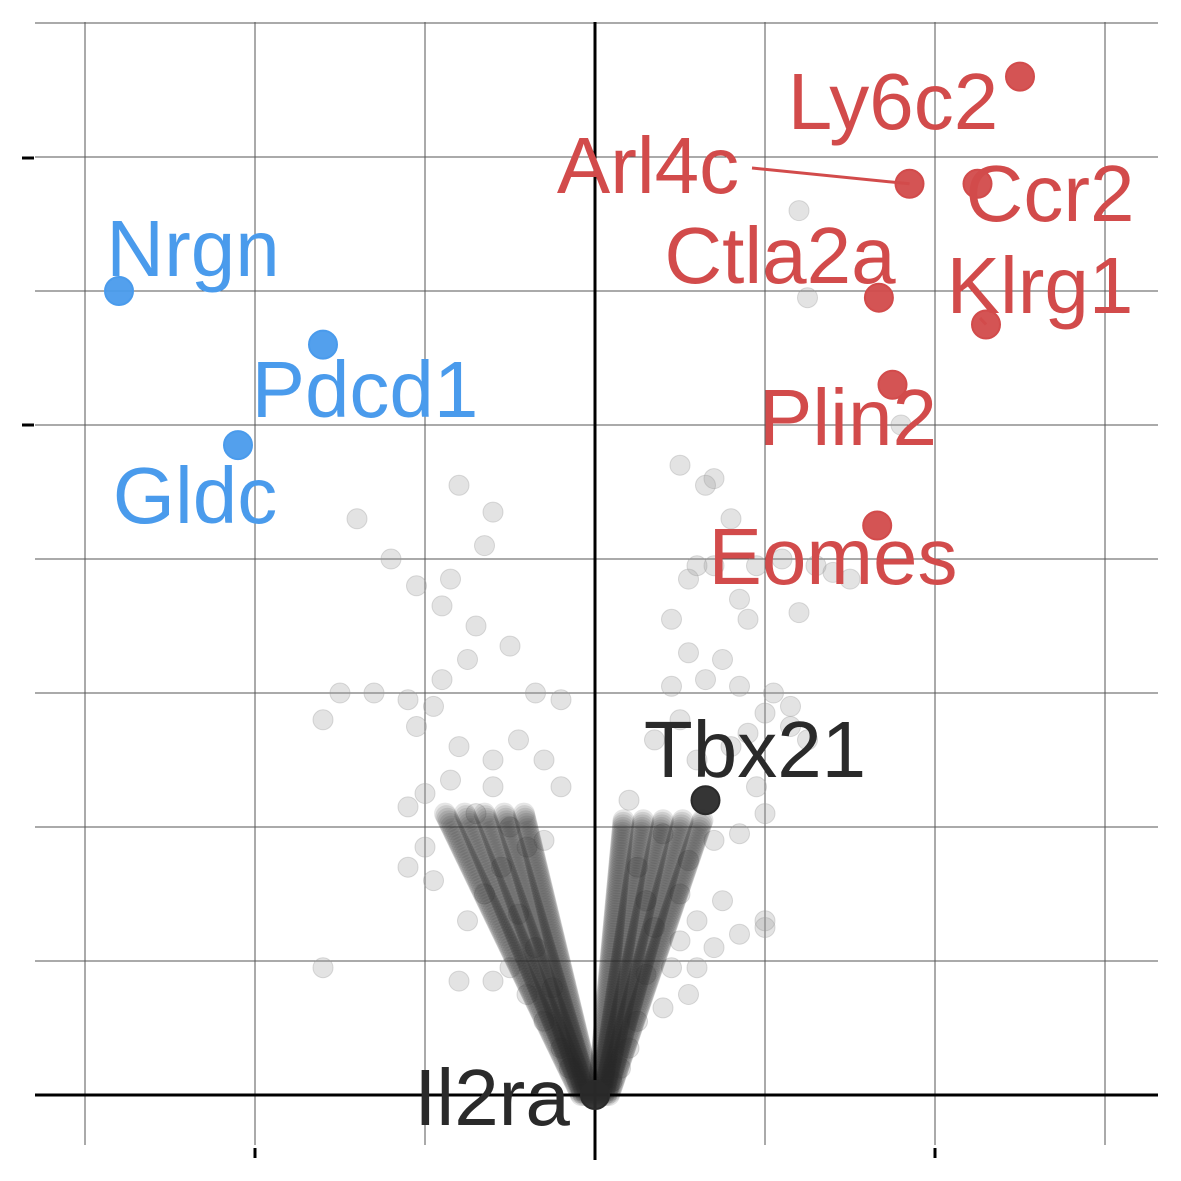 This screenshot has height=1181, width=1181. Describe the element at coordinates (595, 1095) in the screenshot. I see `point-il2ra` at that location.